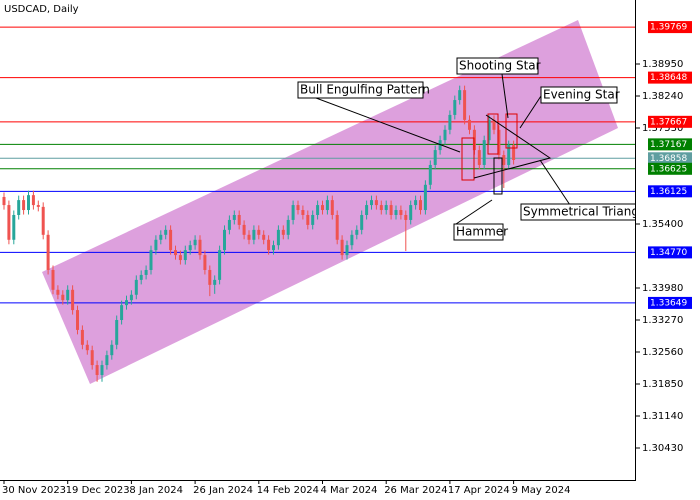 This screenshot has width=700, height=500. I want to click on annotation-box, so click(478, 232).